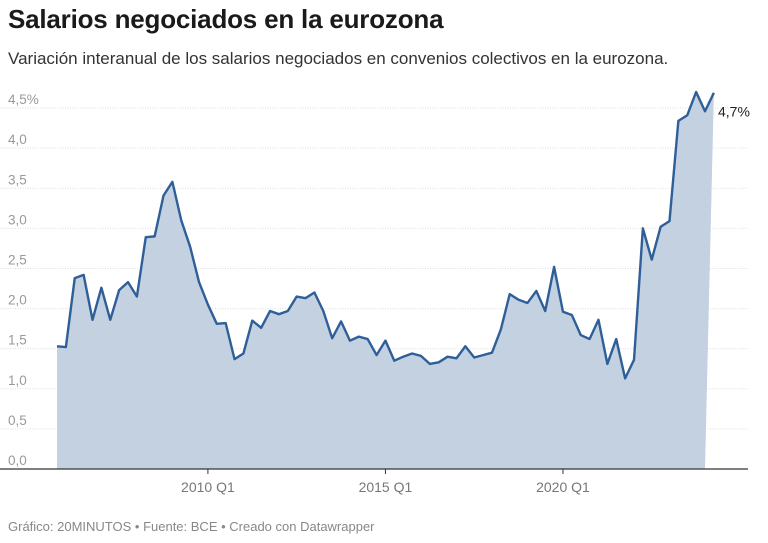 The height and width of the screenshot is (543, 768). What do you see at coordinates (17, 179) in the screenshot?
I see `y-tick-label: 3,5` at bounding box center [17, 179].